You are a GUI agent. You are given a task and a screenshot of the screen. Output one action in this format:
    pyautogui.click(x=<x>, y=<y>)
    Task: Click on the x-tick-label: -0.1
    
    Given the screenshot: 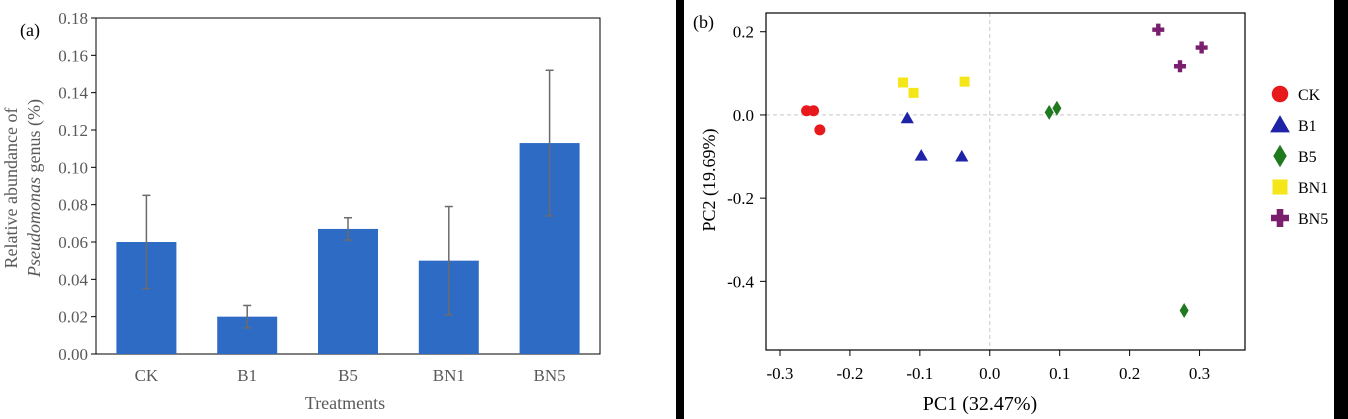 What is the action you would take?
    pyautogui.click(x=919, y=373)
    